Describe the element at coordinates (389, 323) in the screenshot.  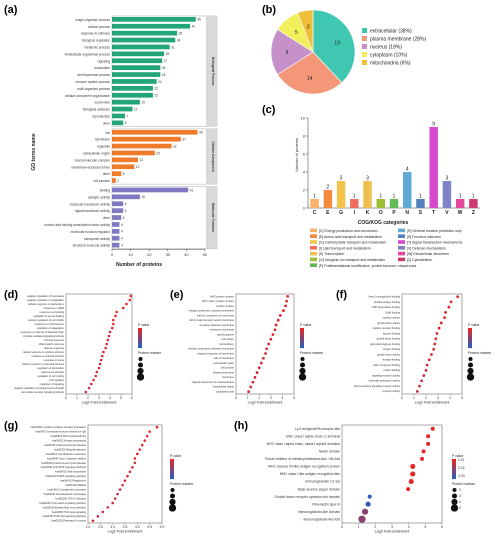
I see `category-label: growth factor activity` at that location.